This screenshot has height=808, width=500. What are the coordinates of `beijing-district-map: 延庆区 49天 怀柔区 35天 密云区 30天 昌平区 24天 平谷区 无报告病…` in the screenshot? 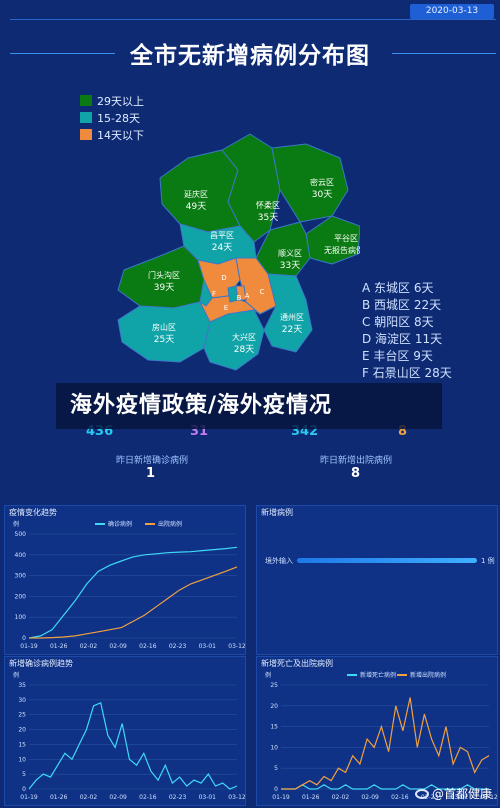 It's located at (238, 252).